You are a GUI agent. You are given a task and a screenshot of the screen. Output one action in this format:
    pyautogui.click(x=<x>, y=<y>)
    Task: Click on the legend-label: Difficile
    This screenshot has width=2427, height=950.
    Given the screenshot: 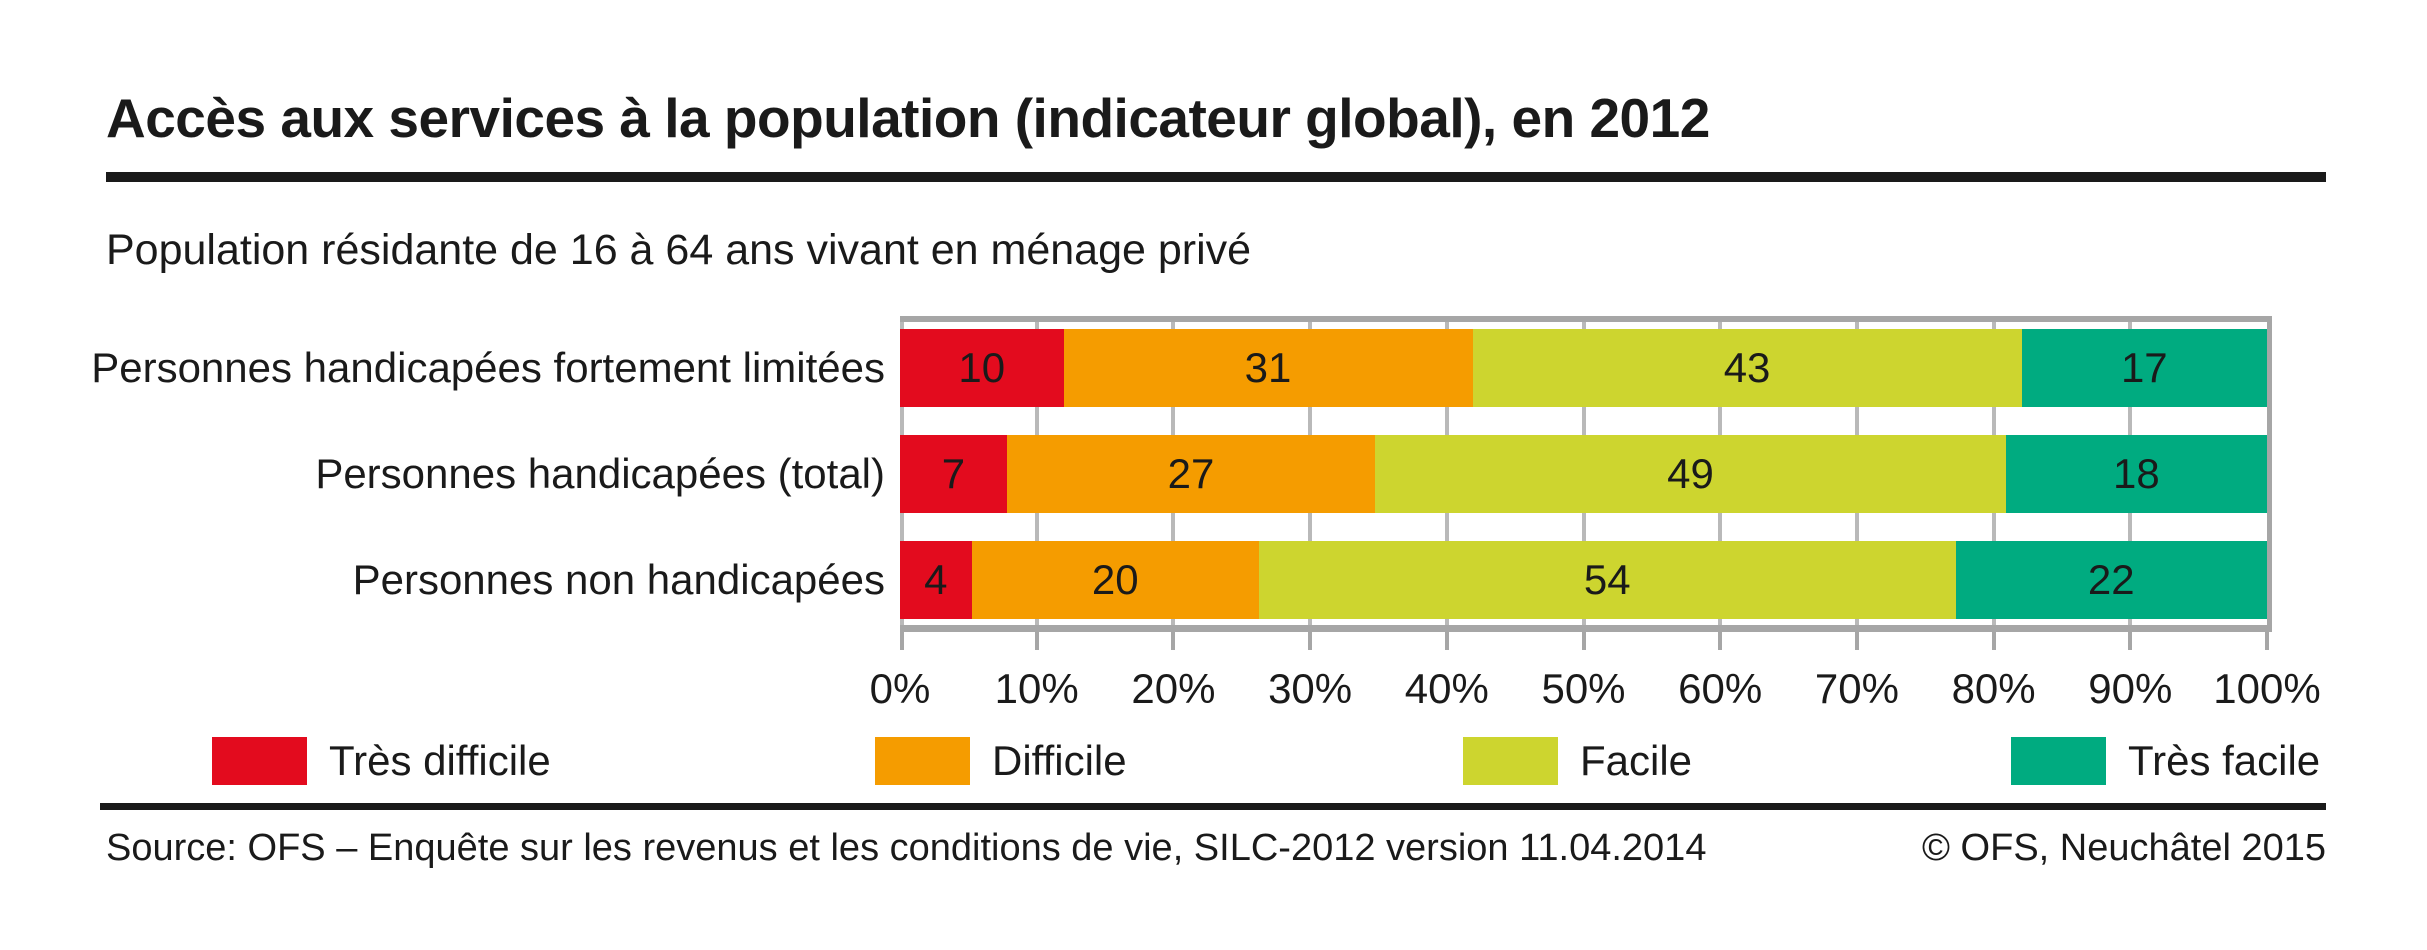 What is the action you would take?
    pyautogui.click(x=1059, y=760)
    